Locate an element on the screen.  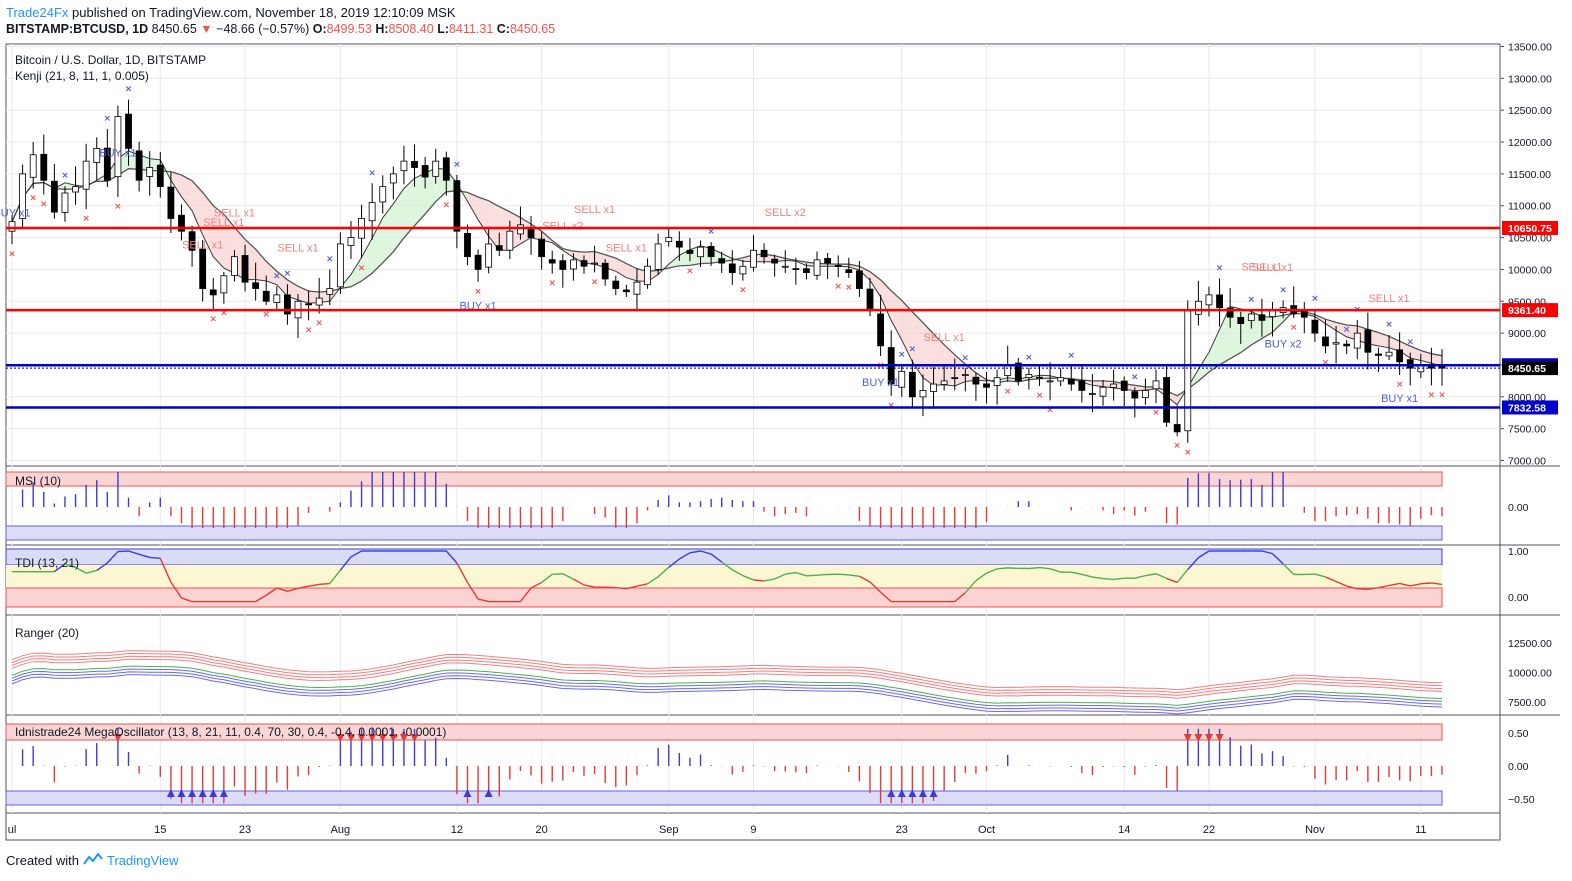
price-tick-label: 12500.00 is located at coordinates (1530, 111).